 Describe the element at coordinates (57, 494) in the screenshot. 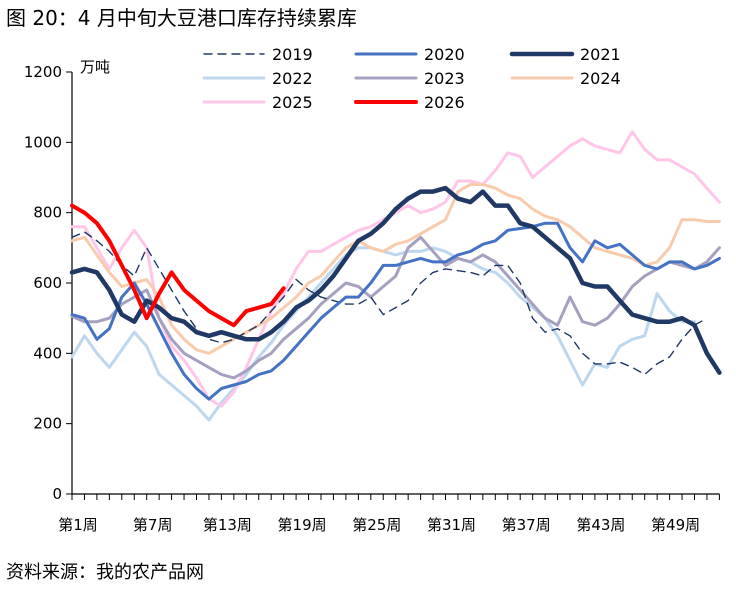

I see `y-tick-label: 0` at that location.